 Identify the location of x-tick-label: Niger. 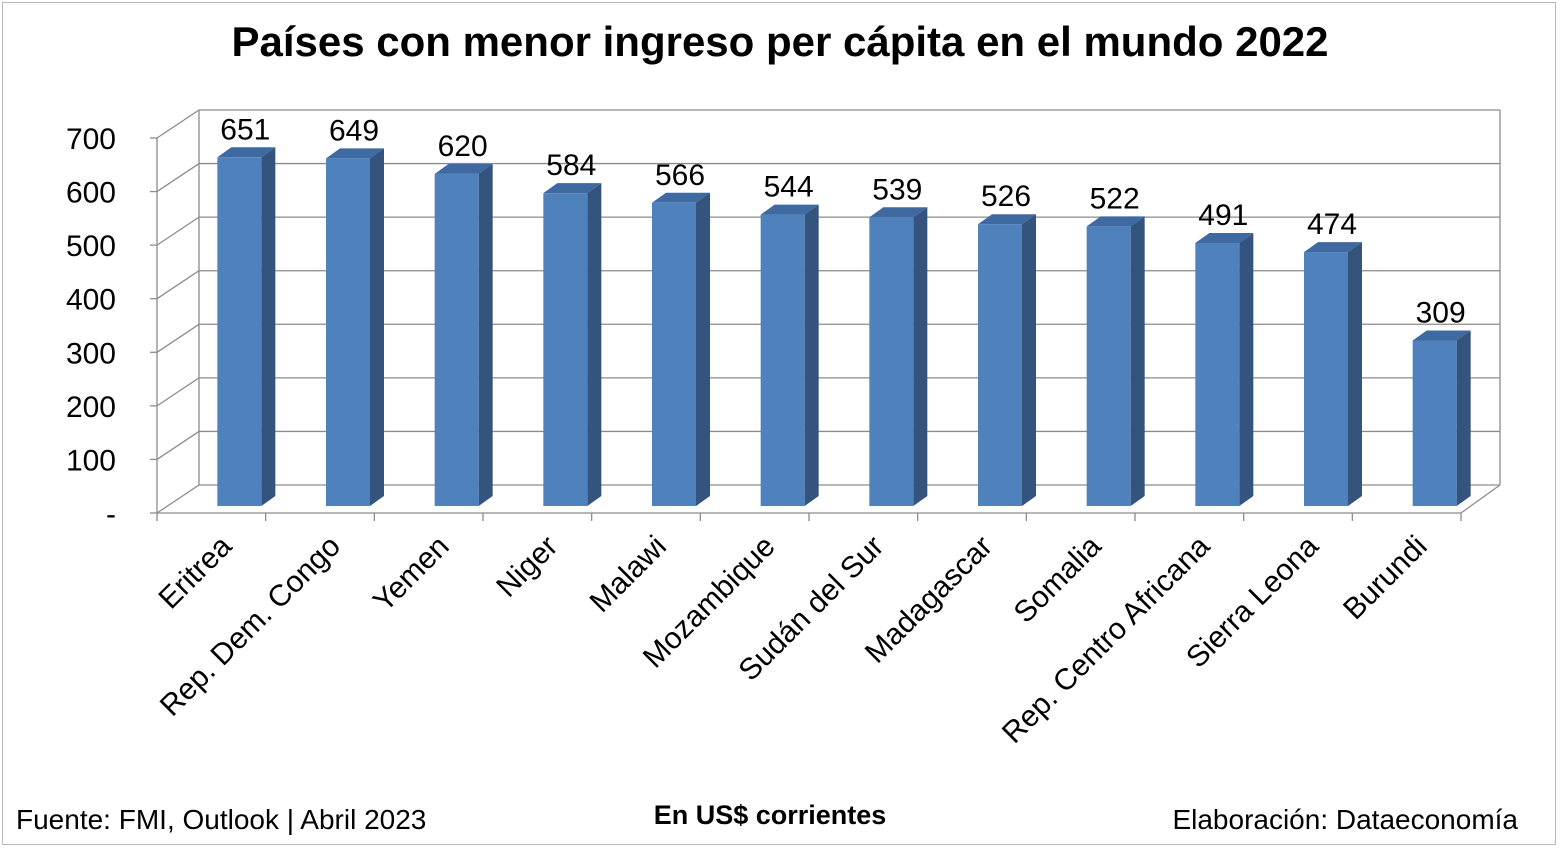
(527, 567).